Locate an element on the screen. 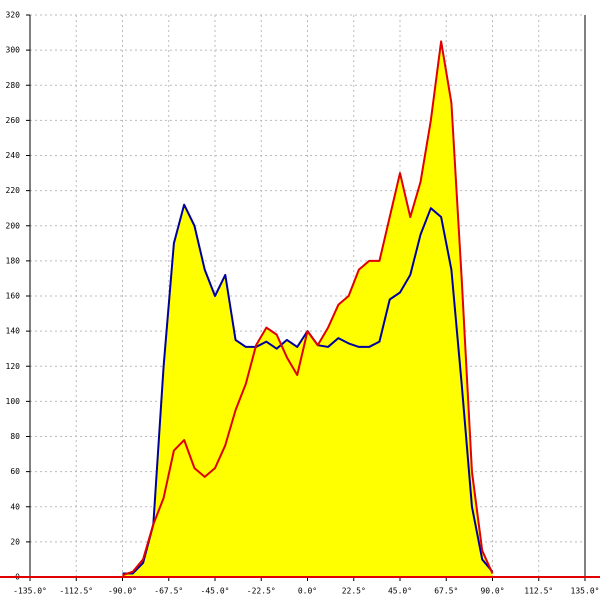  x-tick-label: 0.0° is located at coordinates (307, 591).